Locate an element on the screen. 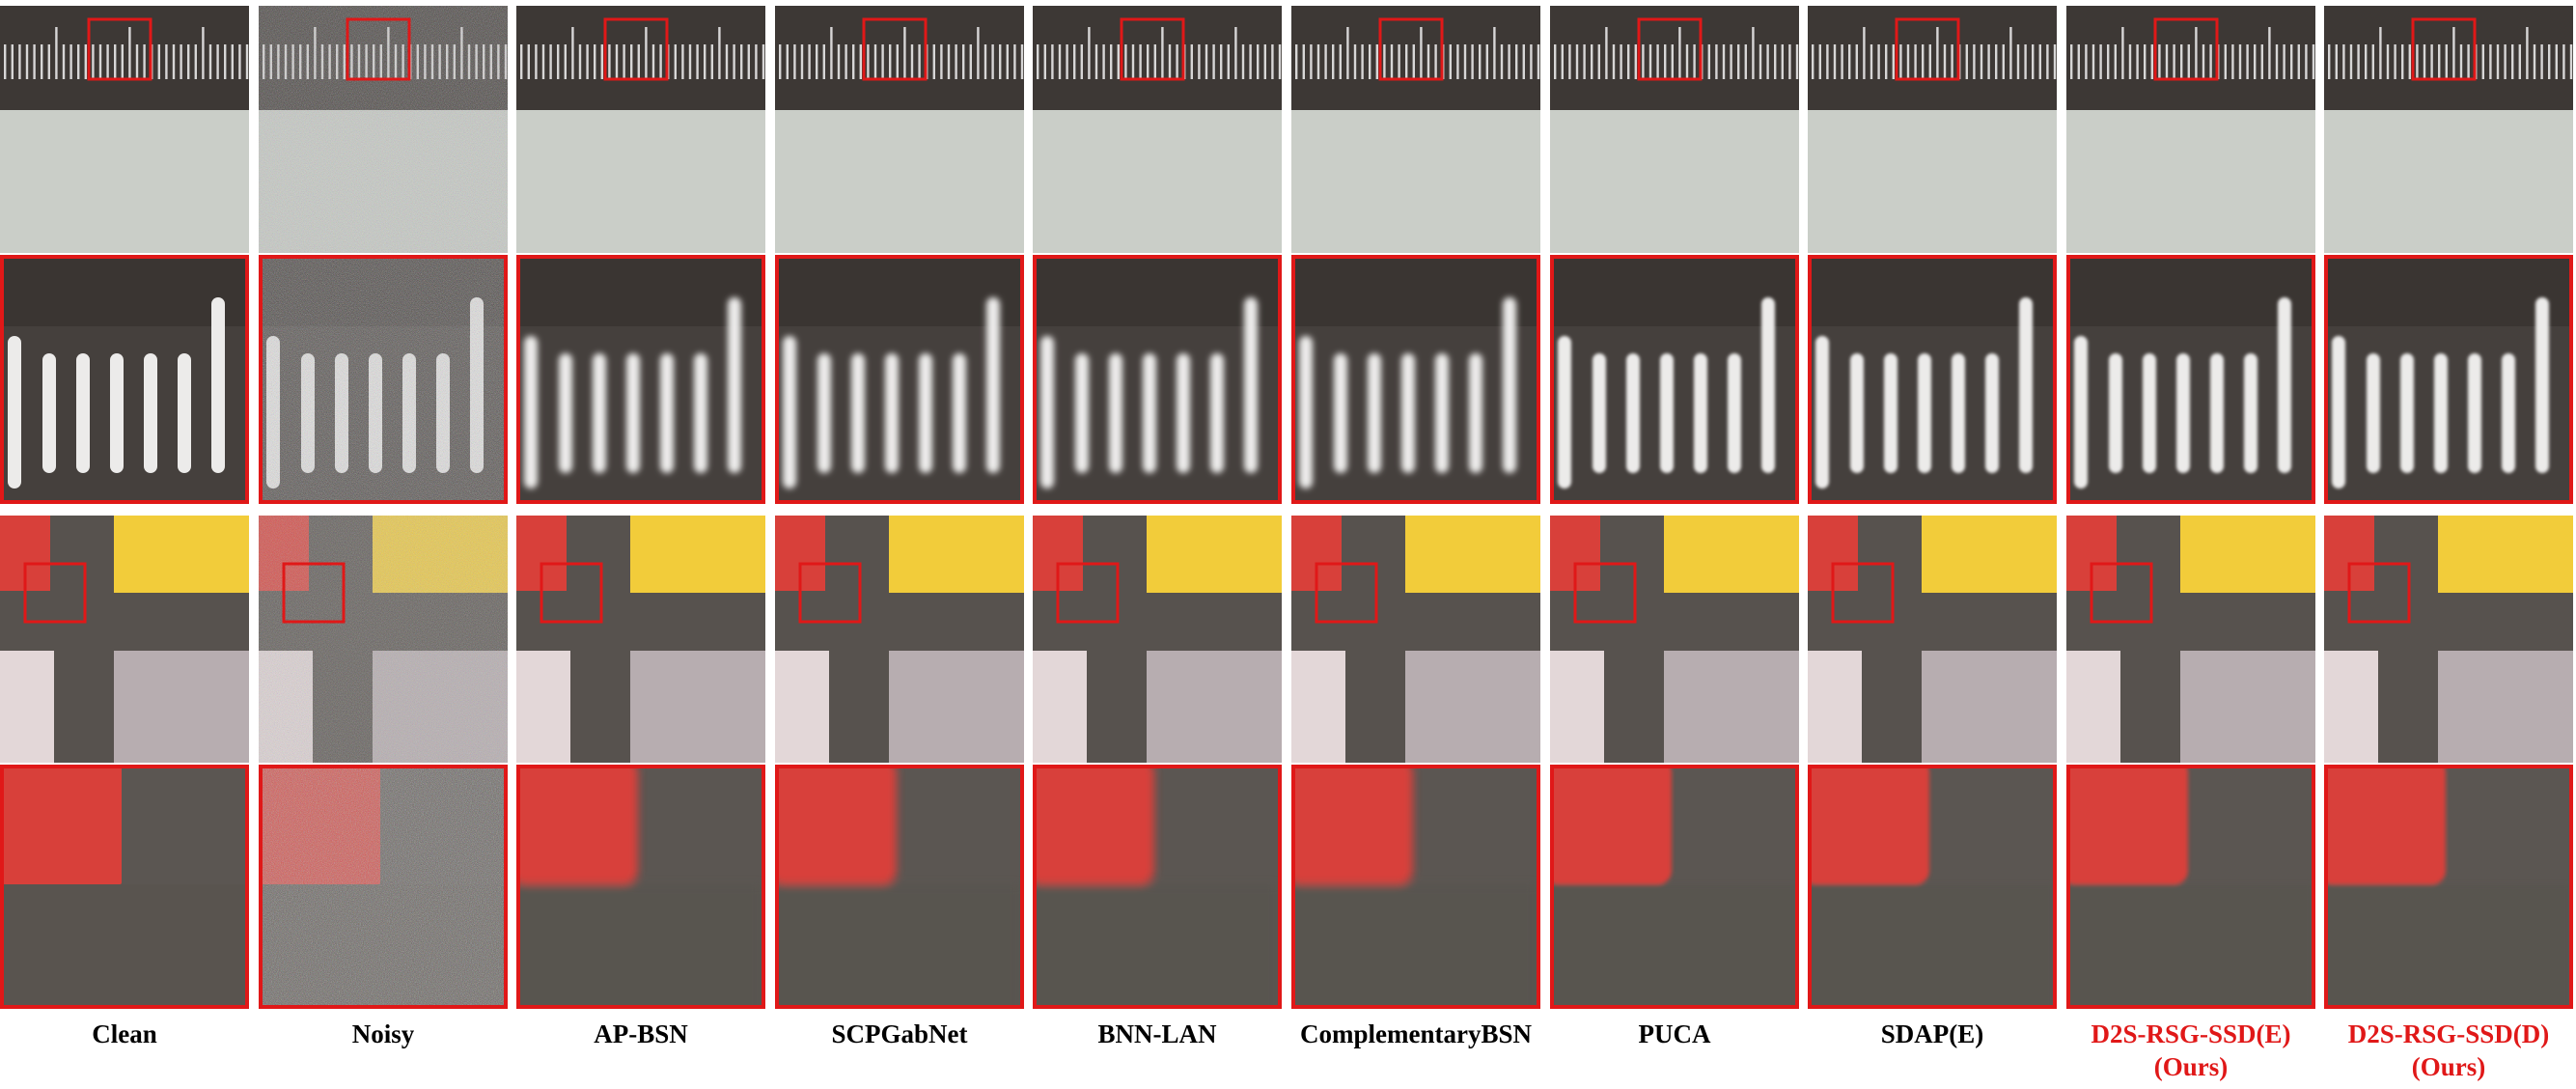 This screenshot has width=2576, height=1089. method-label: D2S-RSG-SSD(D) is located at coordinates (2448, 1033).